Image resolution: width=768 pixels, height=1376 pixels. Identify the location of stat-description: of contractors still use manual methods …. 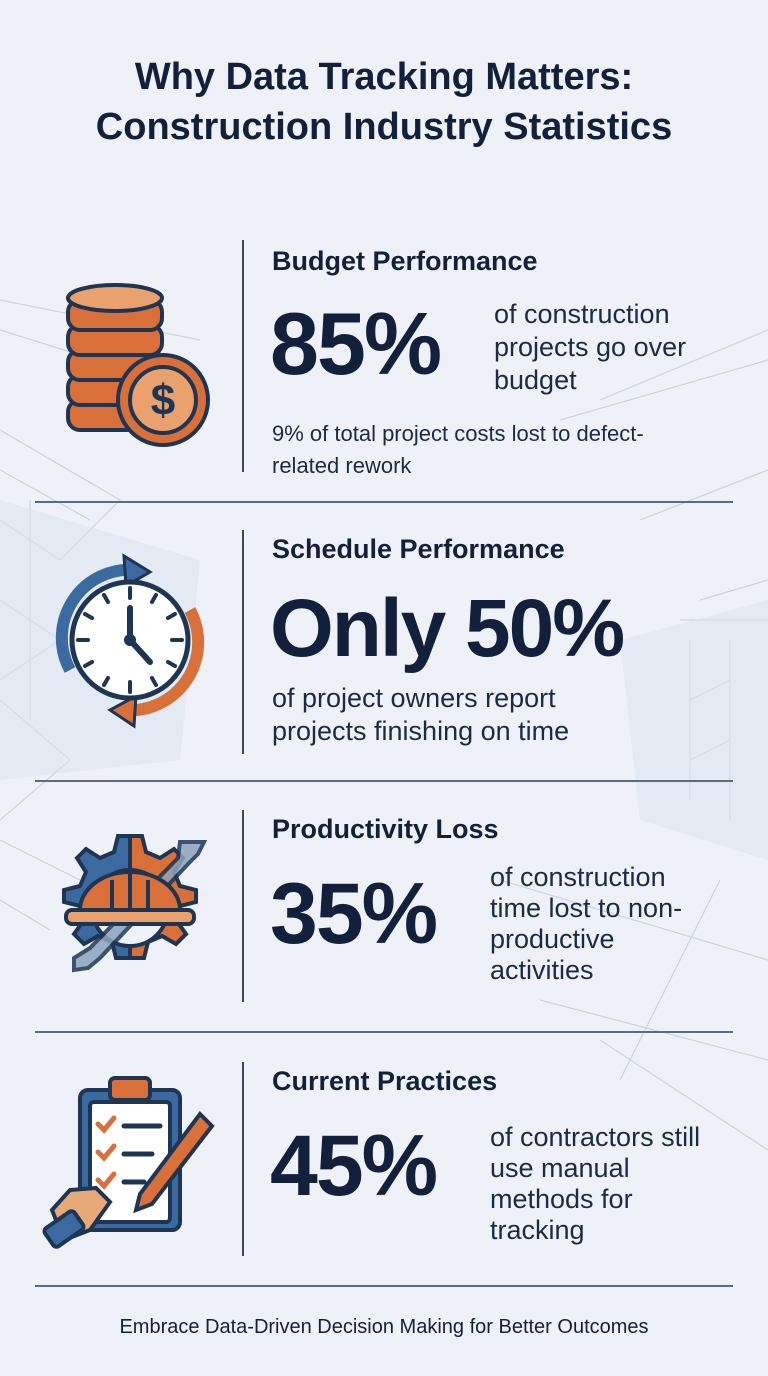
(595, 1183).